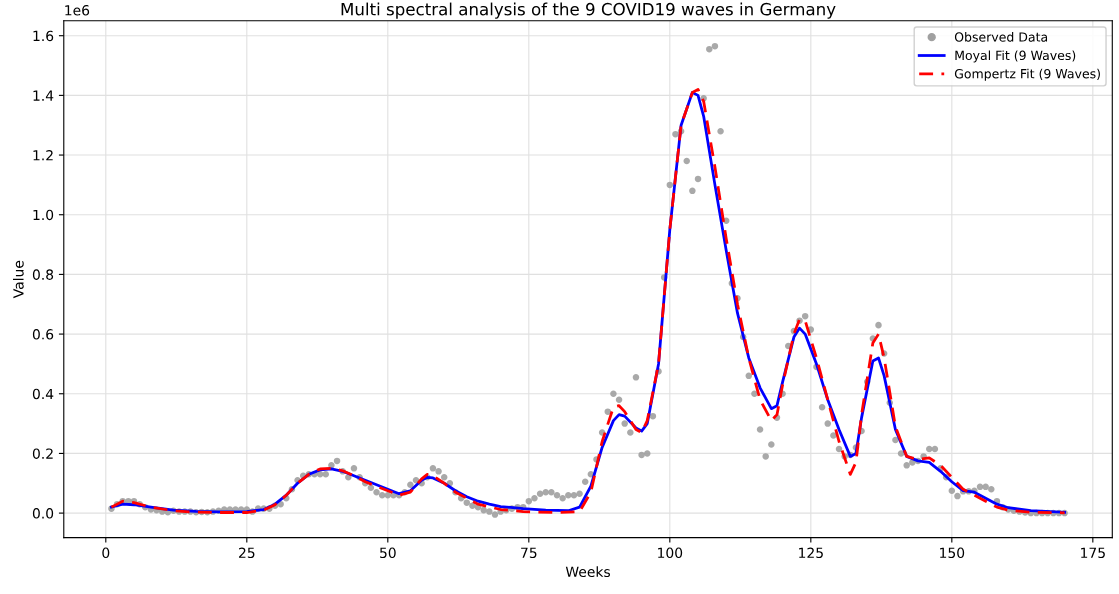 The image size is (1119, 594). What do you see at coordinates (811, 553) in the screenshot?
I see `x-tick-label: 125` at bounding box center [811, 553].